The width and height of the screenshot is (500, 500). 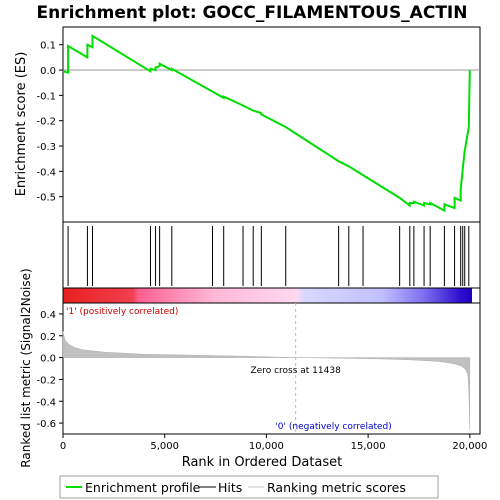 What do you see at coordinates (262, 462) in the screenshot?
I see `x-axis-label: Rank in Ordered Dataset` at bounding box center [262, 462].